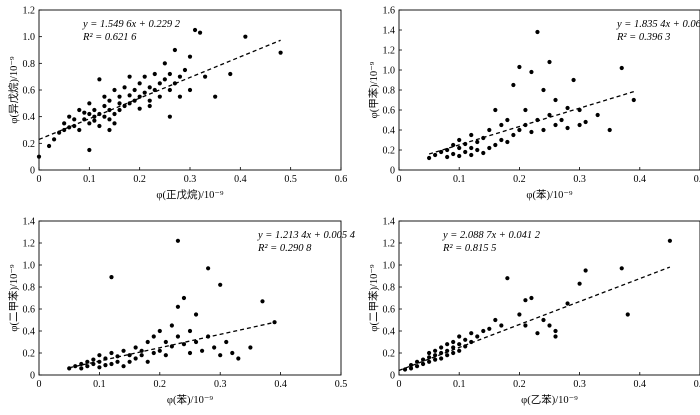 This screenshot has width=700, height=415. Describe the element at coordinates (643, 37) in the screenshot. I see `r-squared-label: R² = 0.396 3` at that location.